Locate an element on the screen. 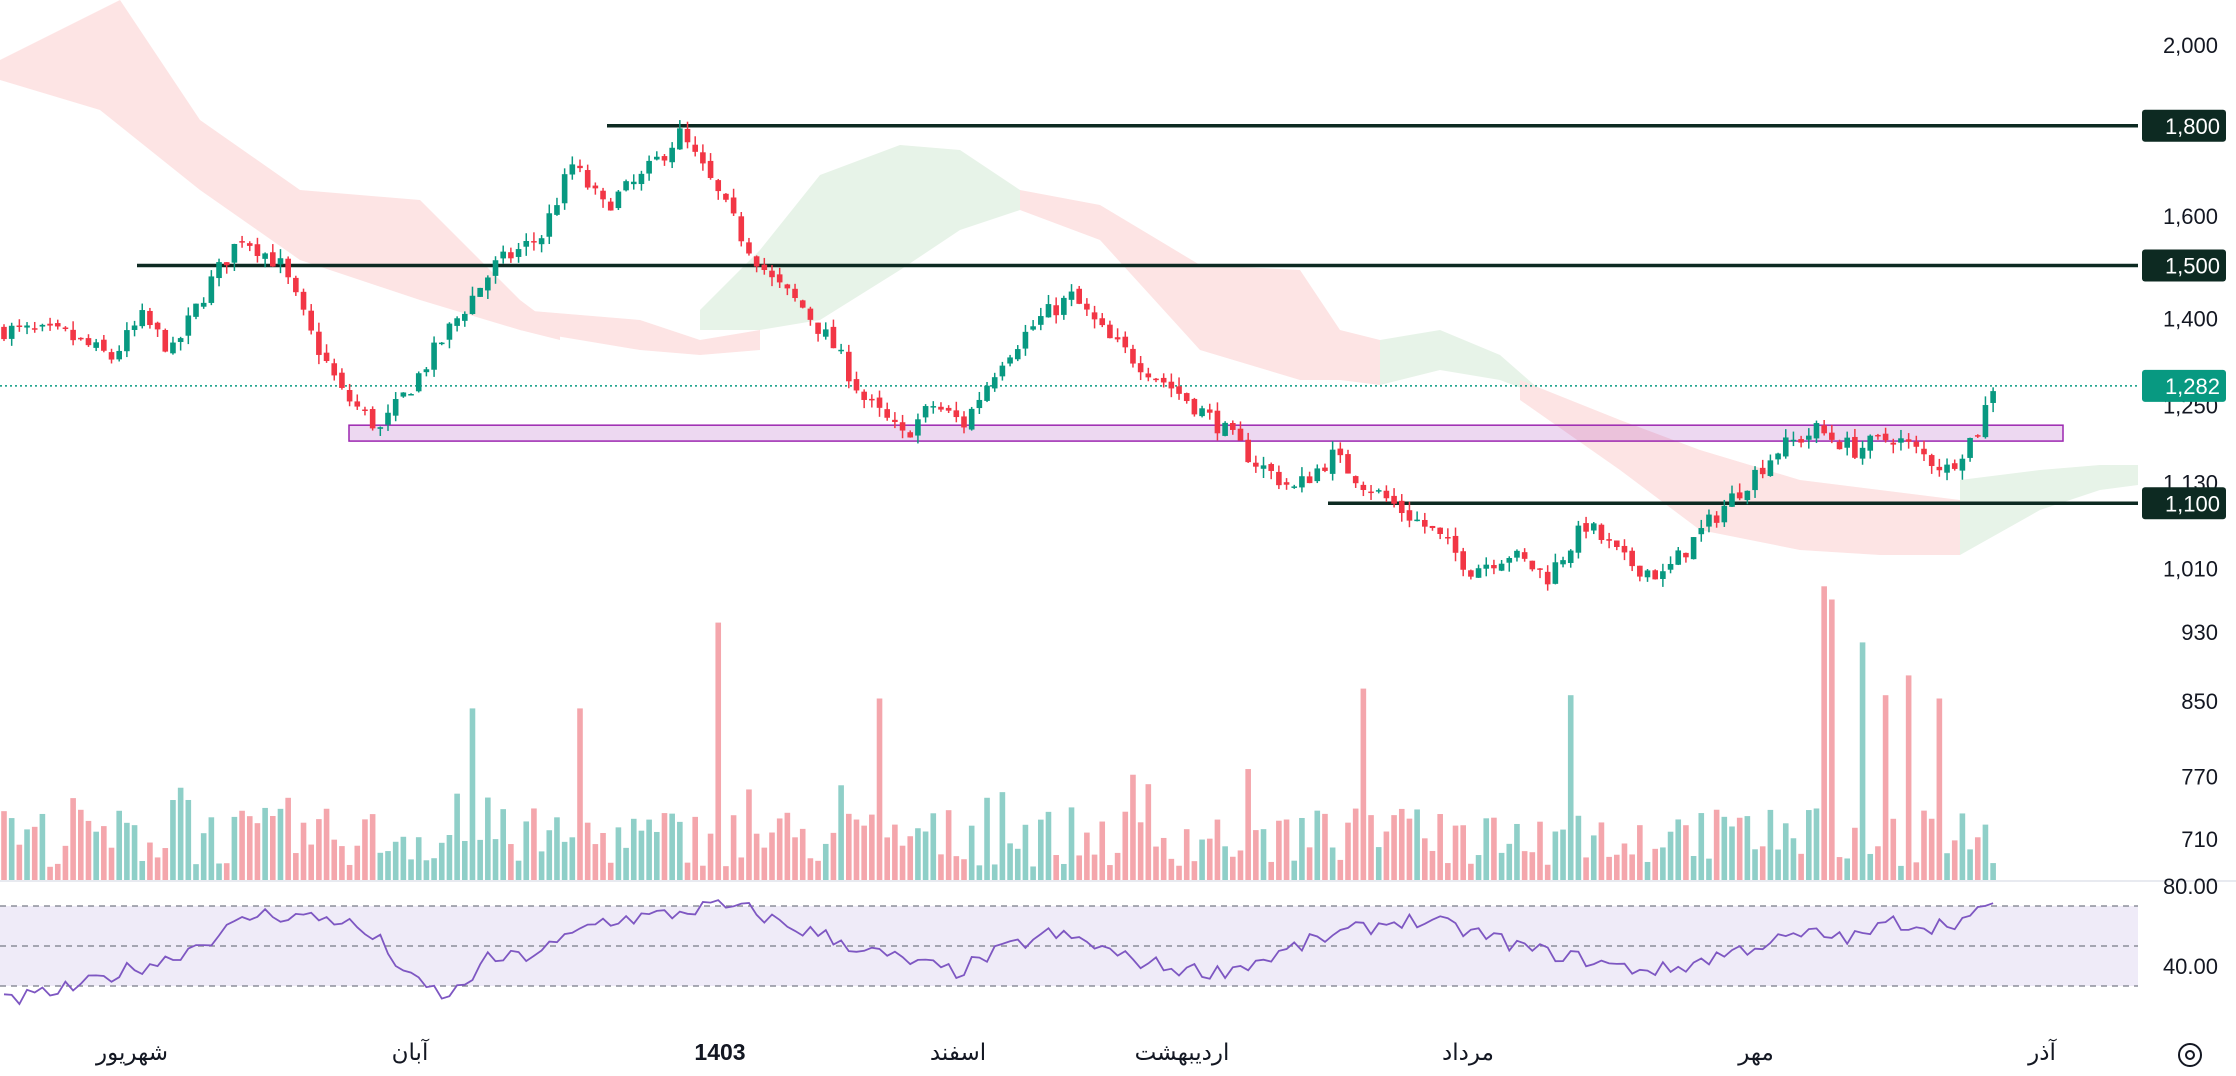 Image resolution: width=2236 pixels, height=1076 pixels. level-badge: 1,800 is located at coordinates (2184, 125).